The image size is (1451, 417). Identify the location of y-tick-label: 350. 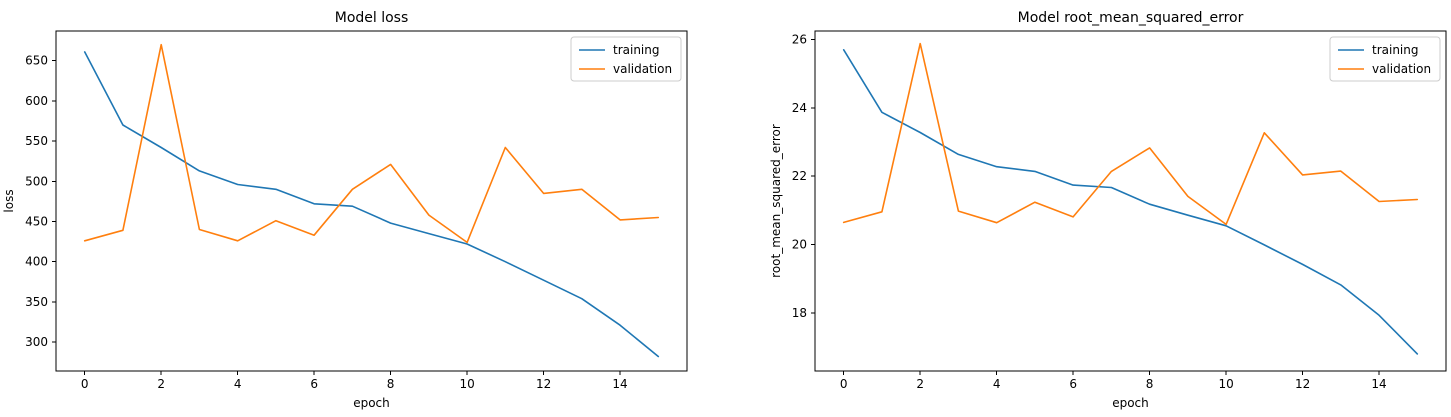
(36, 302).